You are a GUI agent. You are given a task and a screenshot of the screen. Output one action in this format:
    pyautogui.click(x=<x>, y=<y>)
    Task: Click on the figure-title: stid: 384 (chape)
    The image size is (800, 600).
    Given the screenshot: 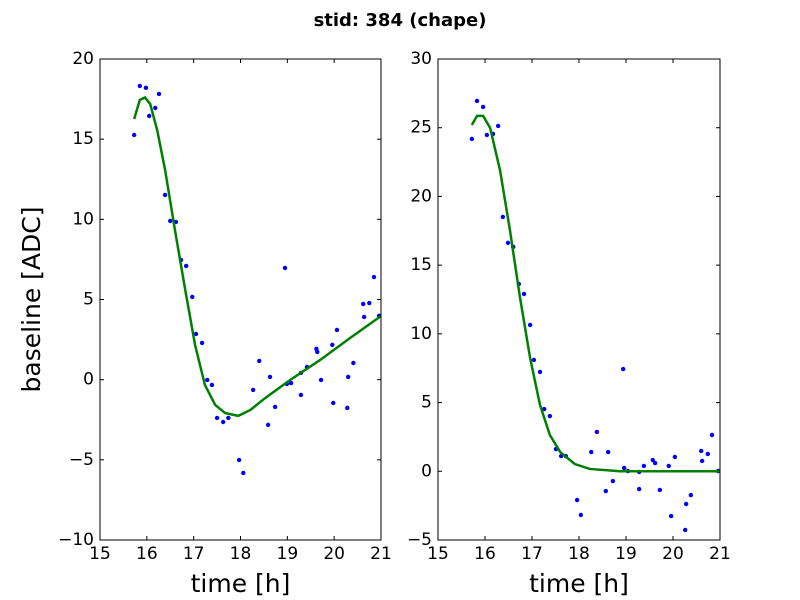 What is the action you would take?
    pyautogui.click(x=400, y=20)
    